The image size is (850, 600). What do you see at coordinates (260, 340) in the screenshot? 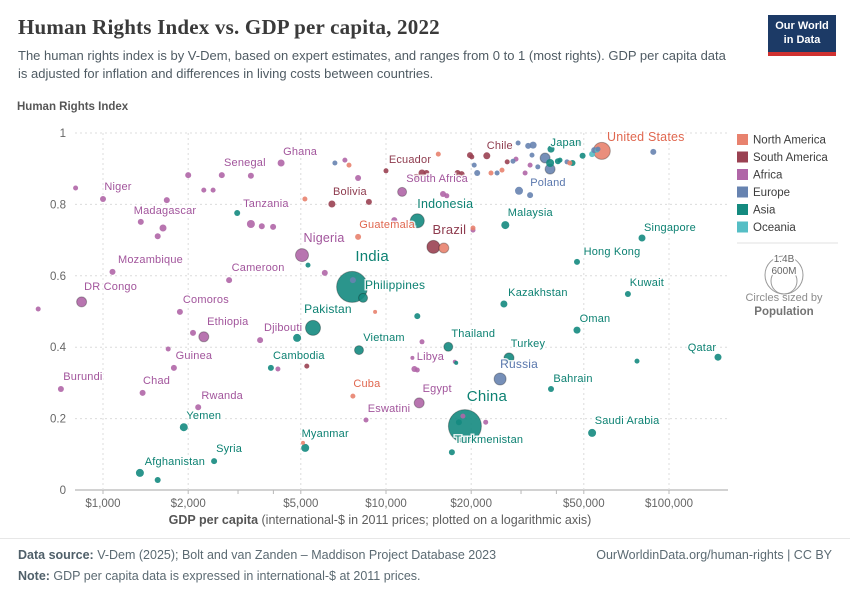
I see `data-point-djibouti` at bounding box center [260, 340].